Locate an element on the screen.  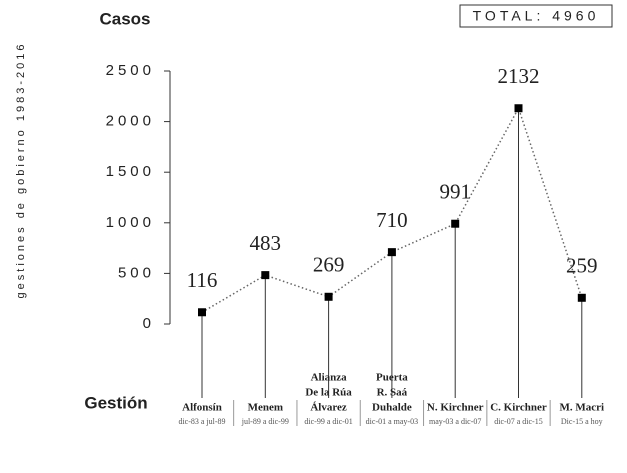
y-tick-label: 2000 is located at coordinates (130, 121).